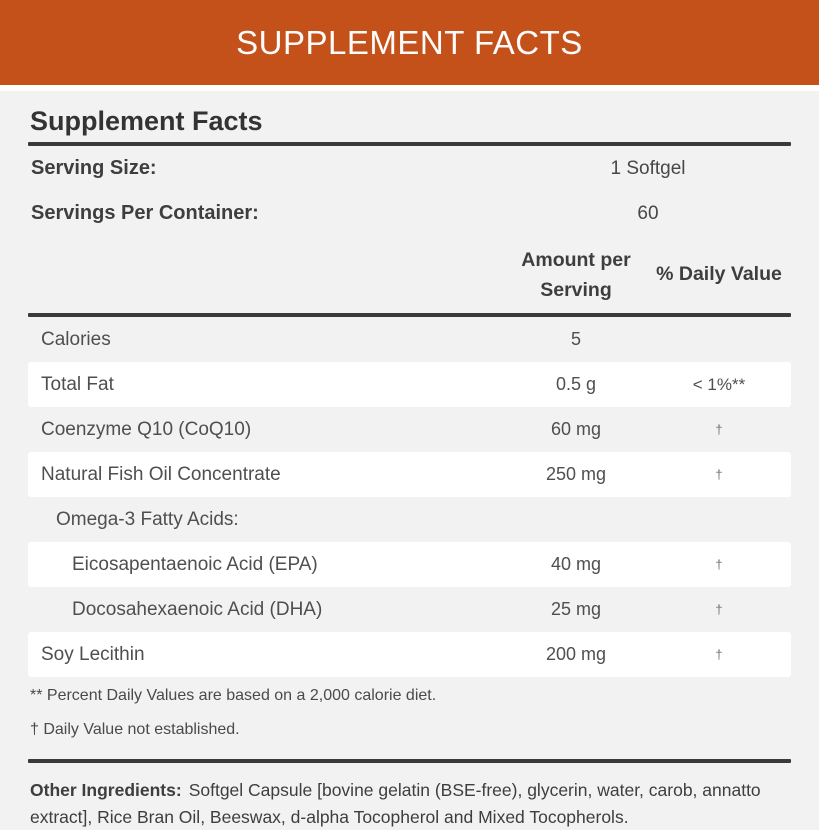  I want to click on table-row-coq10: Coenzyme Q10 (CoQ10) 60 mg †, so click(409, 429).